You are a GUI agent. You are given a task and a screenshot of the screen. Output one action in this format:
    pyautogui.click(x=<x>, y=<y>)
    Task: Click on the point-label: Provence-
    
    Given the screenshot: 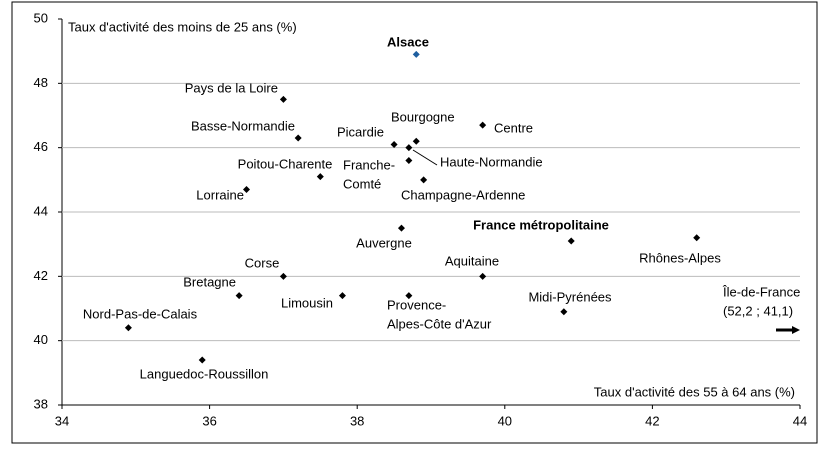 What is the action you would take?
    pyautogui.click(x=416, y=304)
    